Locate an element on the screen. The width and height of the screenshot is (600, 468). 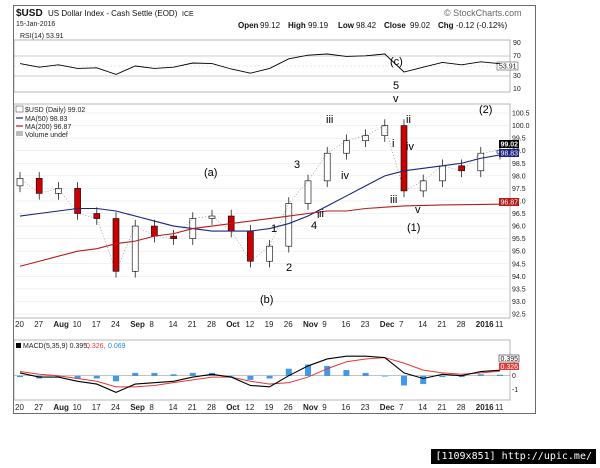
wave-label-minor-iv-b: iv is located at coordinates (410, 147).